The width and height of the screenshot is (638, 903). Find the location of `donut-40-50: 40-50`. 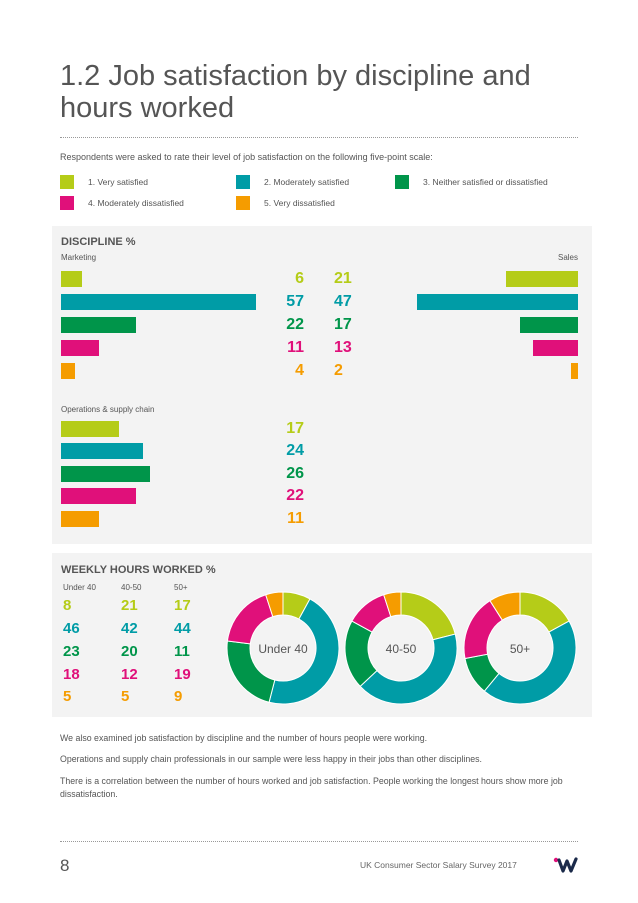

donut-40-50: 40-50 is located at coordinates (401, 648).